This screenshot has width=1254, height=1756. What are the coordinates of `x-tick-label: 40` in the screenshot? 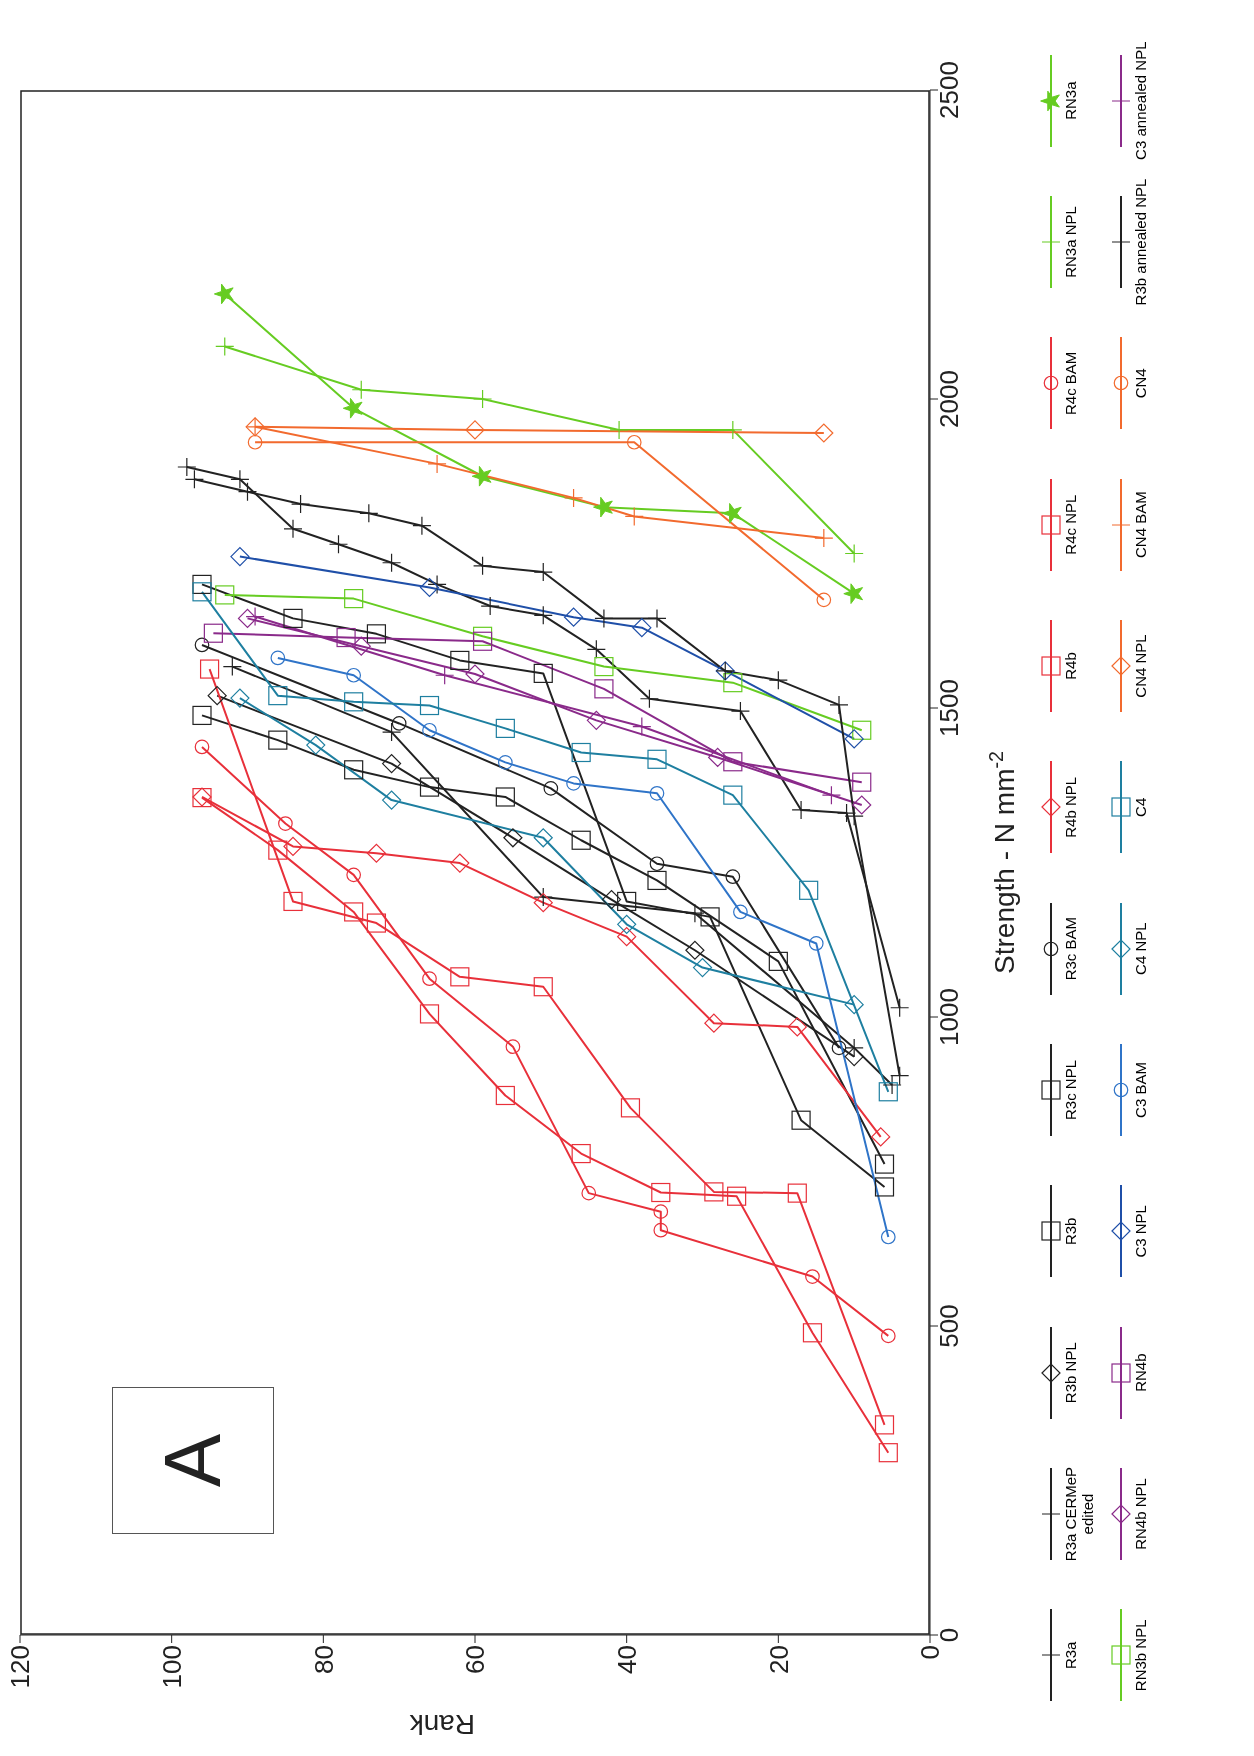 It's located at (626, 1659).